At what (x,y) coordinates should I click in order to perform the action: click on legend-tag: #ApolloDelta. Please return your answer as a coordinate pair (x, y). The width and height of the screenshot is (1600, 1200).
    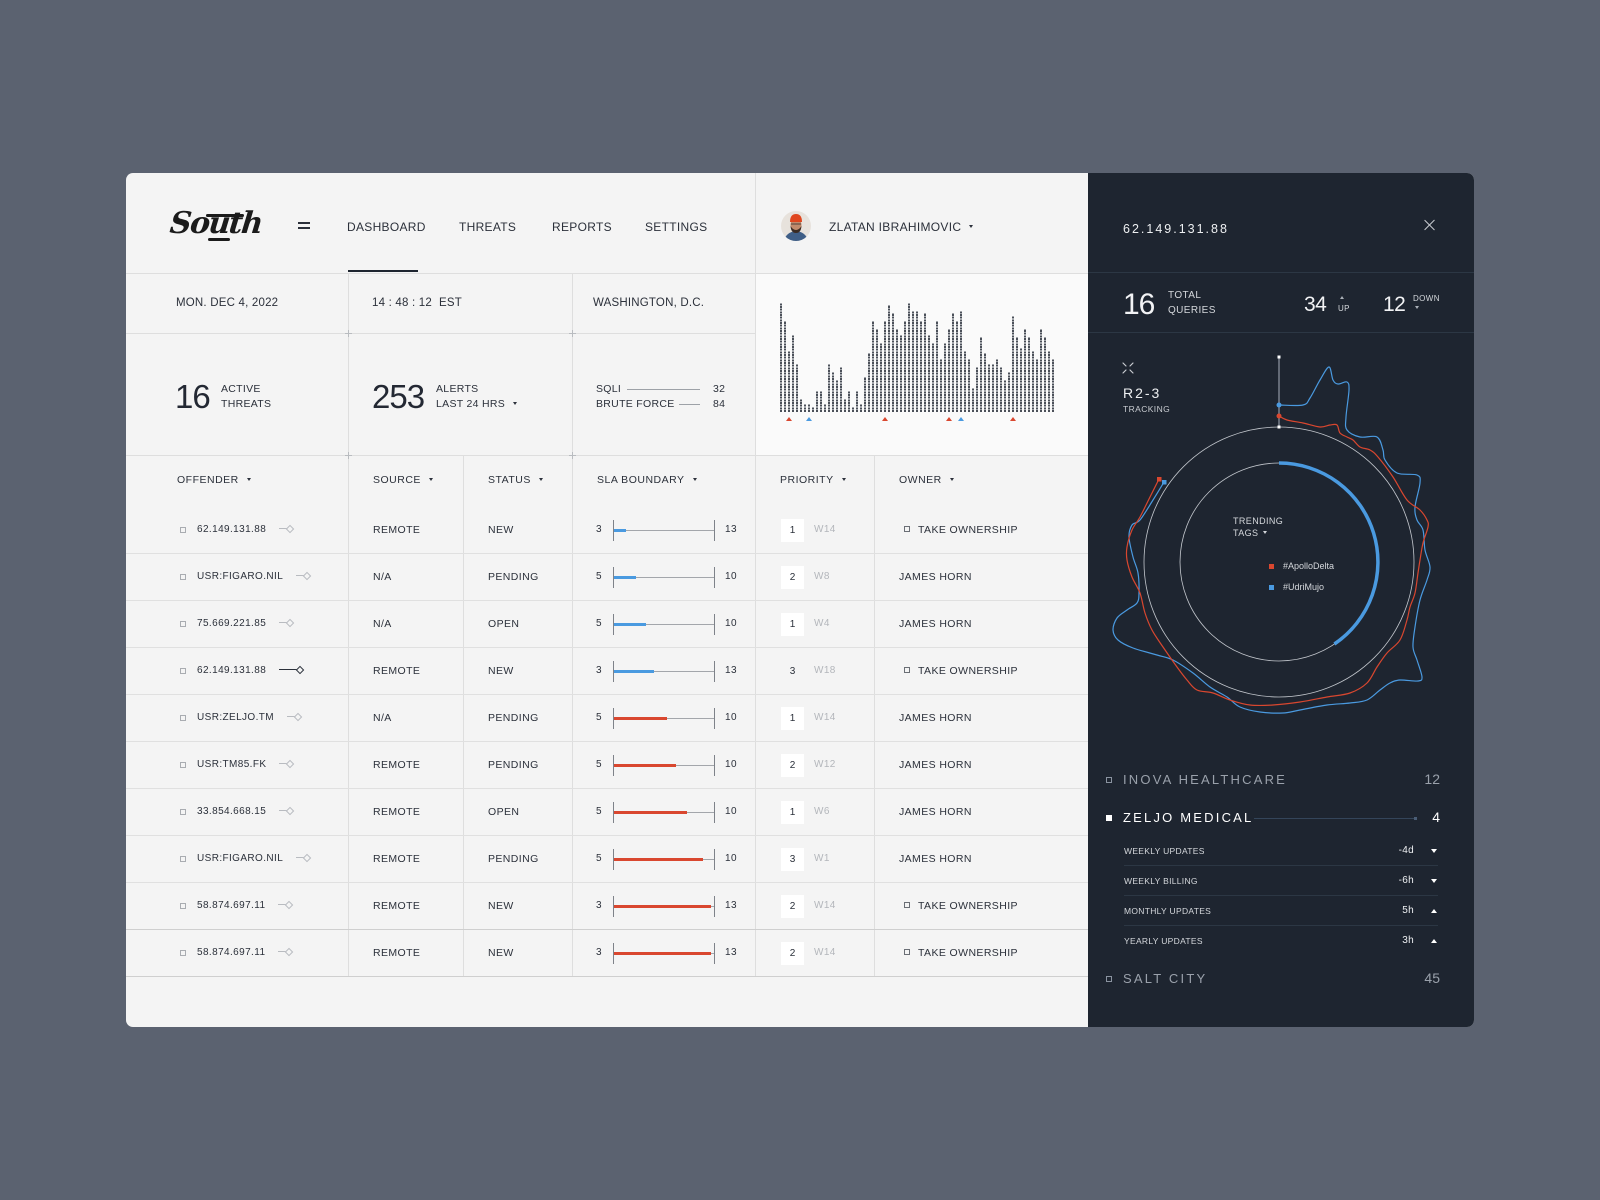
    Looking at the image, I should click on (1309, 566).